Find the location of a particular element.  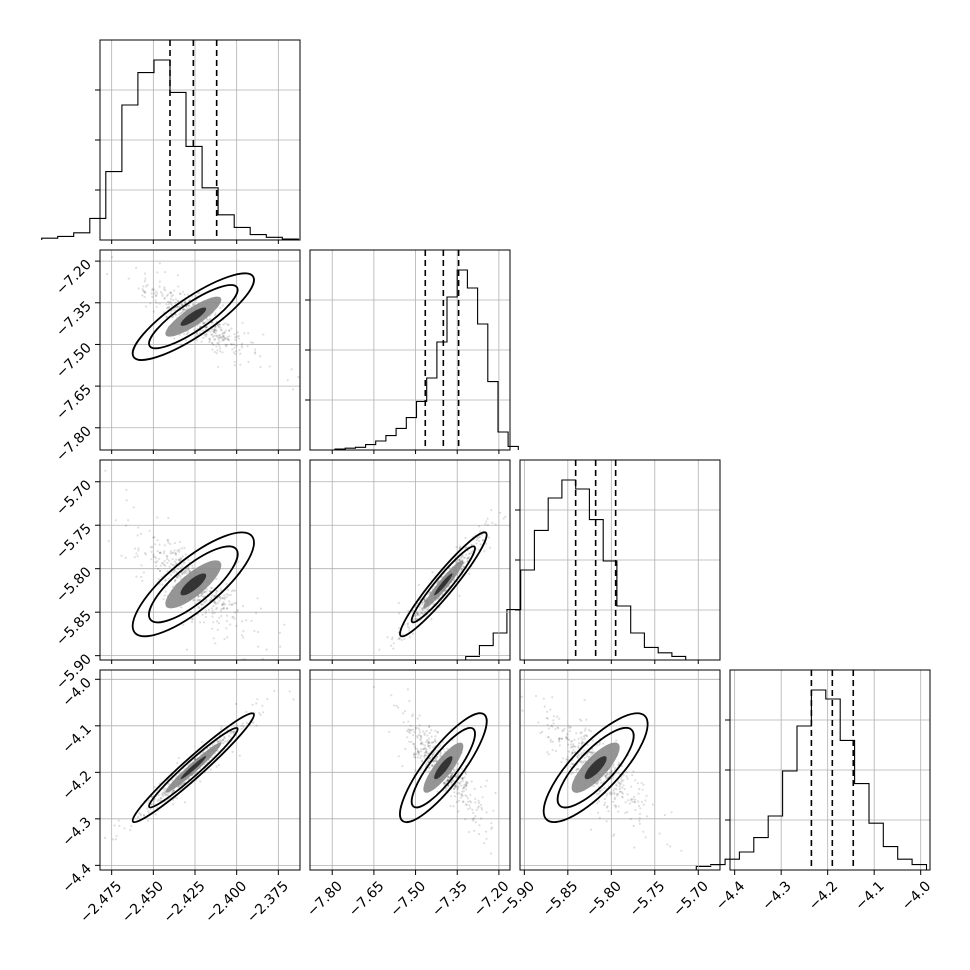

ytick-label-3-0: −4.4 is located at coordinates (76, 878).